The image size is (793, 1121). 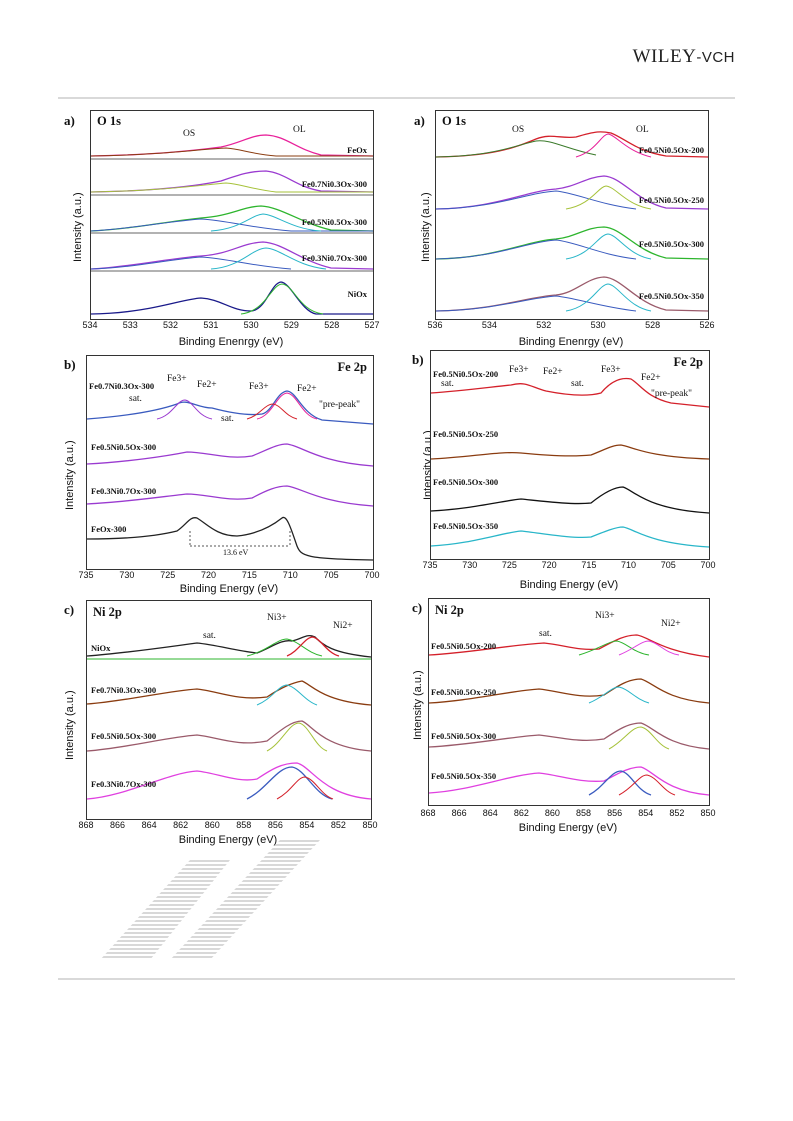 I want to click on x-tick-label: 526, so click(x=707, y=325).